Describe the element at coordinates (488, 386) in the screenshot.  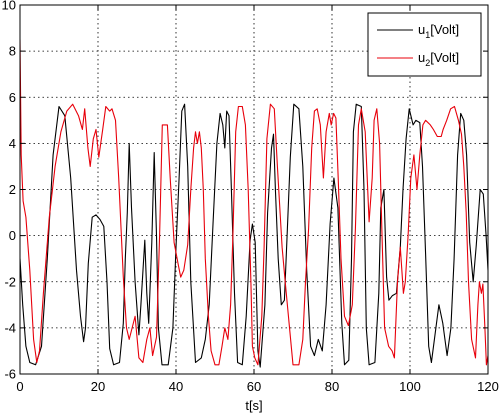
I see `x-tick-label-120: 120` at that location.